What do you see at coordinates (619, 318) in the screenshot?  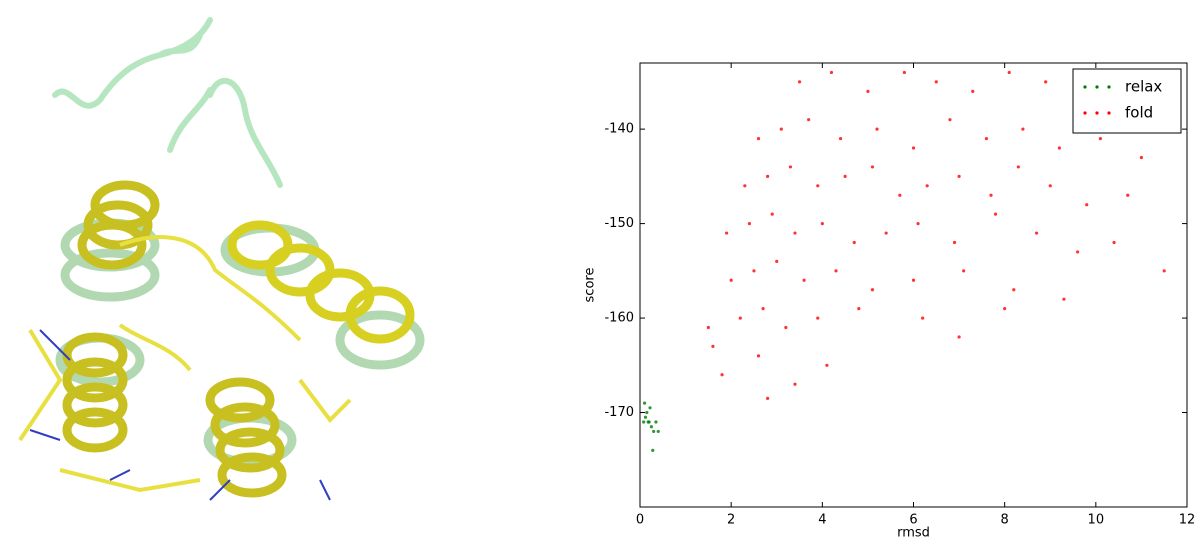 I see `y-tick-label: -160` at bounding box center [619, 318].